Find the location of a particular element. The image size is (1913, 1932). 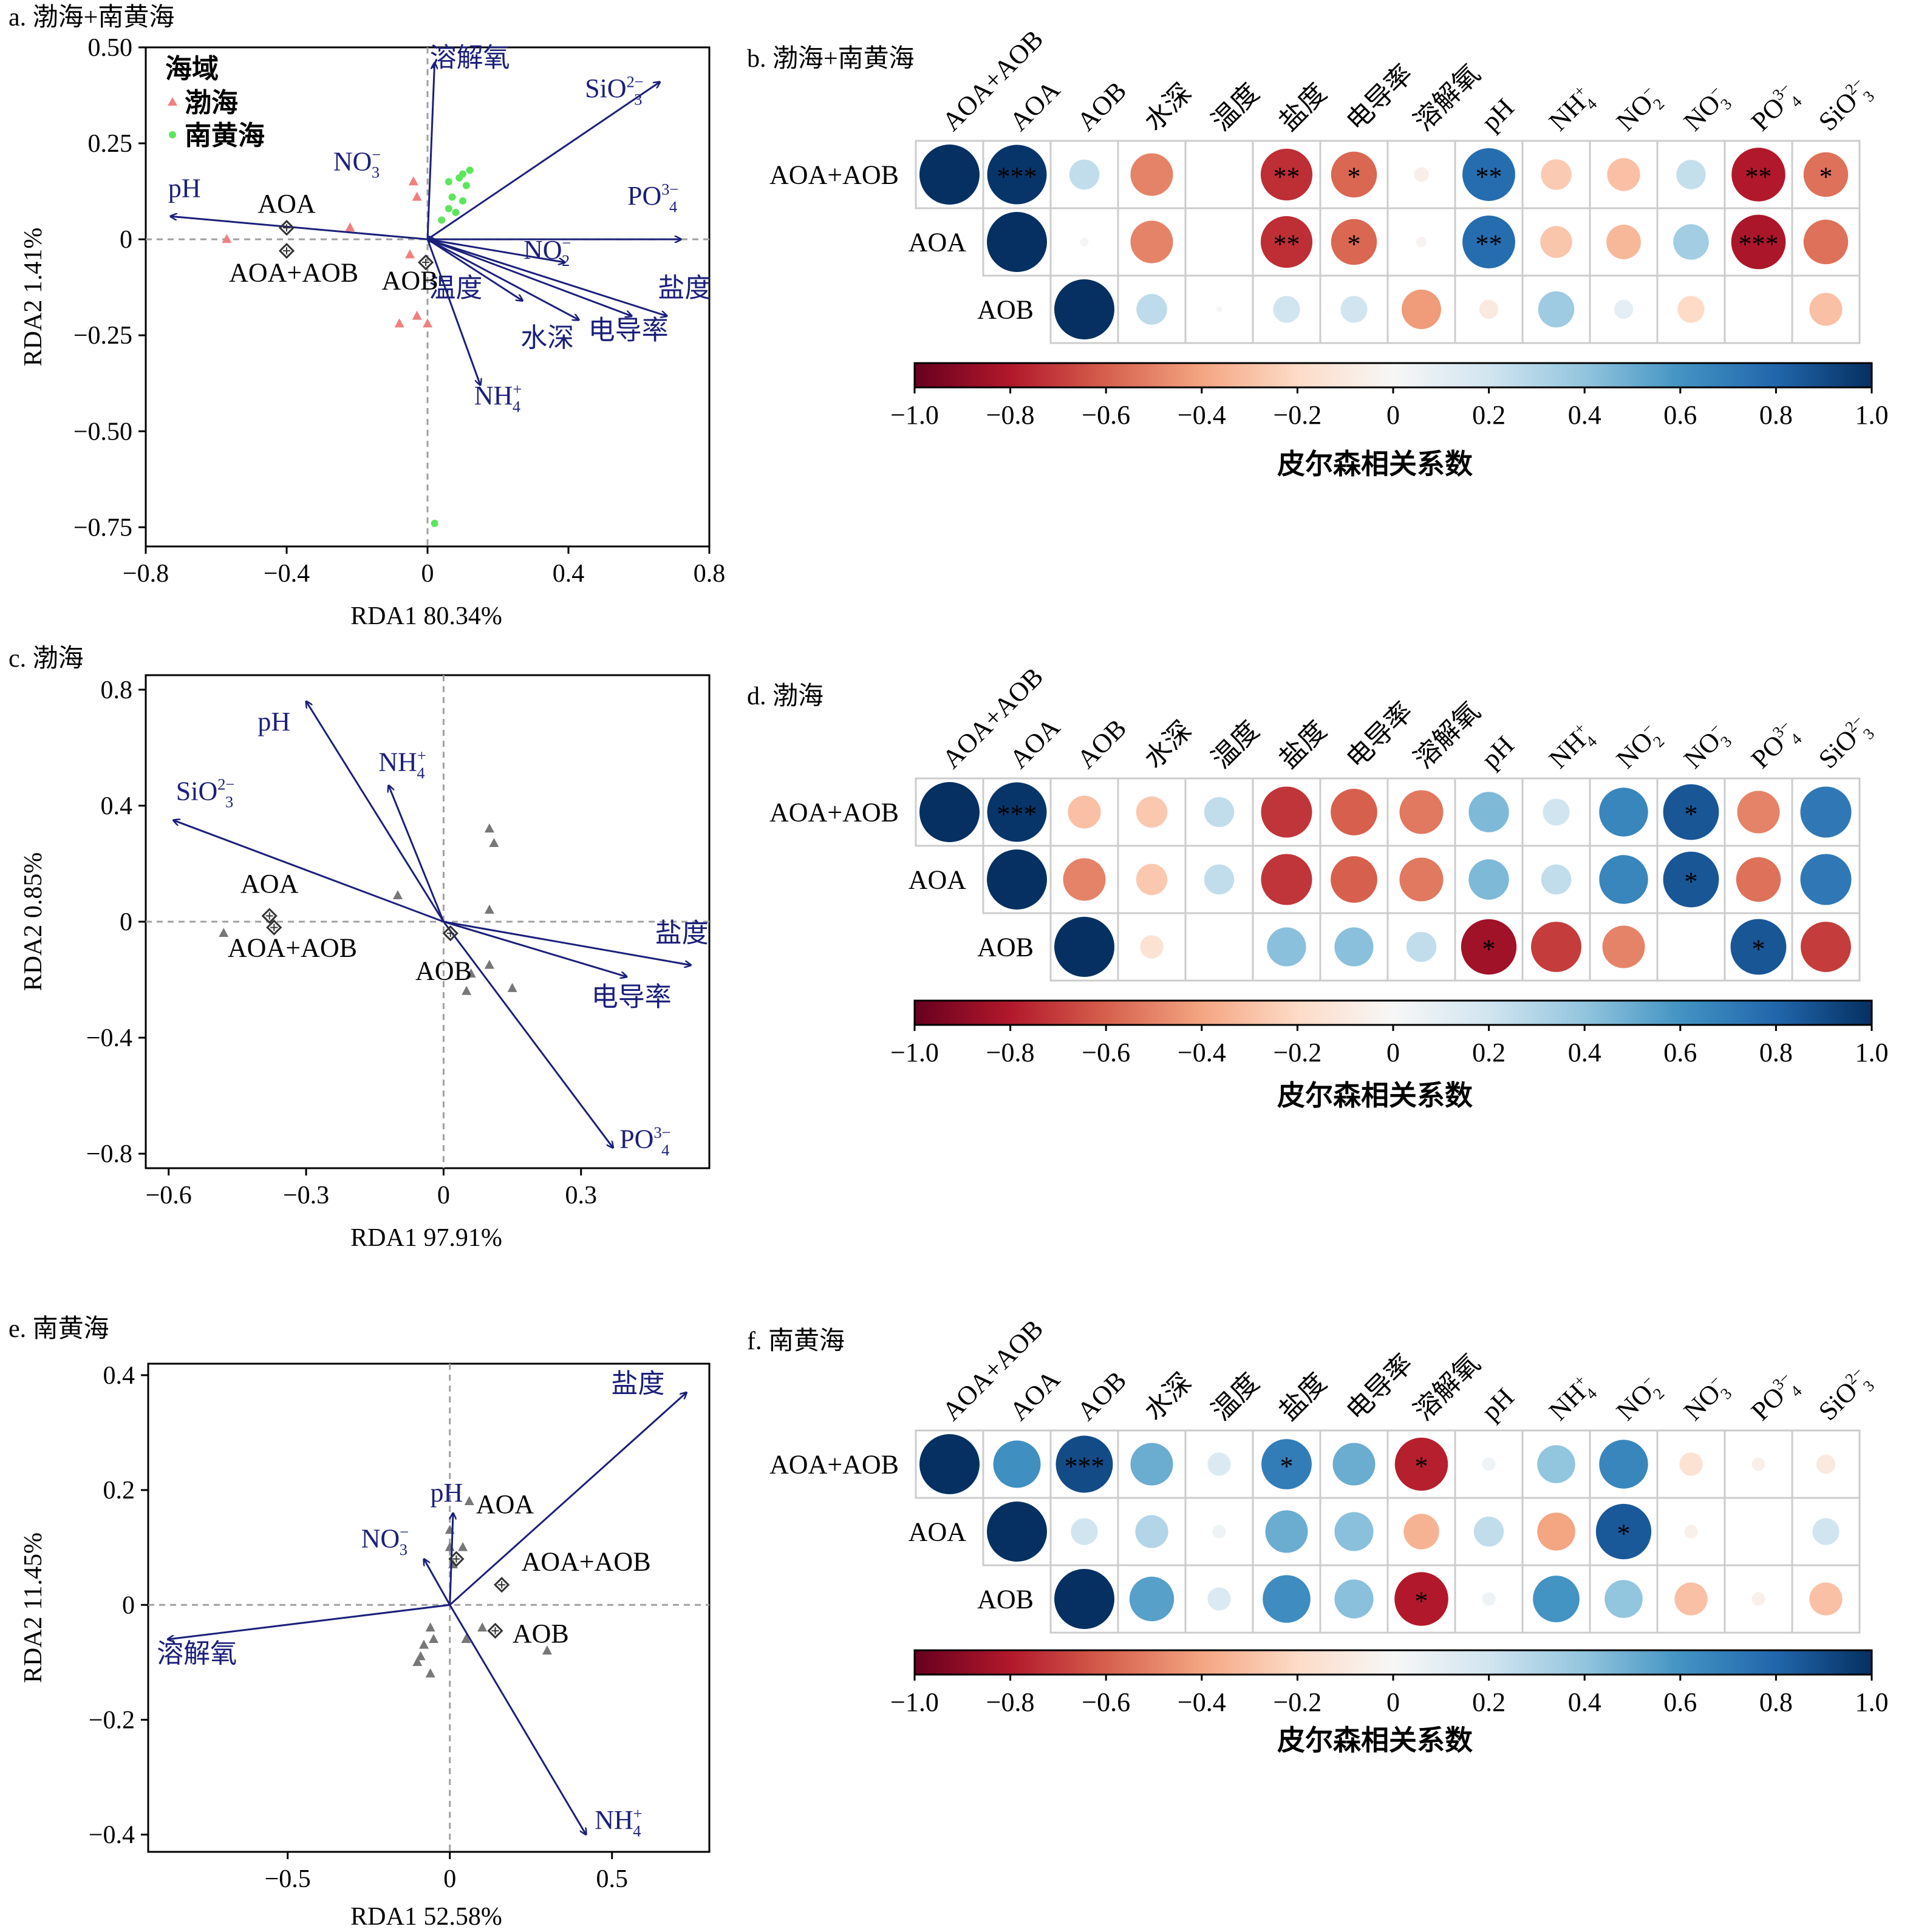

column-label-item: 温度 is located at coordinates (1235, 1396).